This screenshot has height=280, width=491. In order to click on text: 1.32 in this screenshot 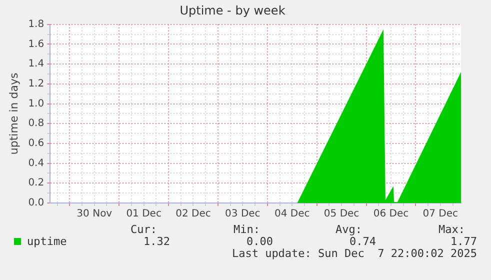, I will do `click(157, 241)`.